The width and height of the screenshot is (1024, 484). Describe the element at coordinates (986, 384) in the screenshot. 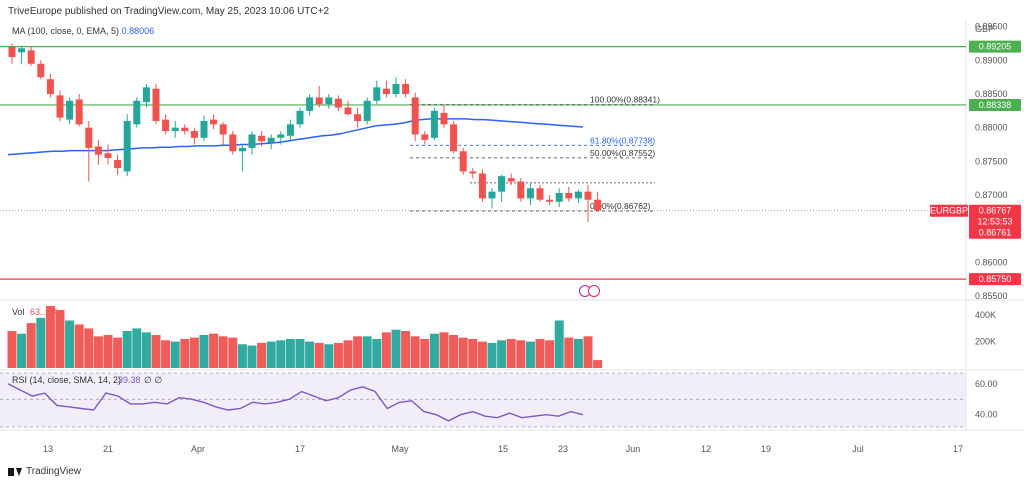

I see `rsi-tick-label: 60.00` at that location.